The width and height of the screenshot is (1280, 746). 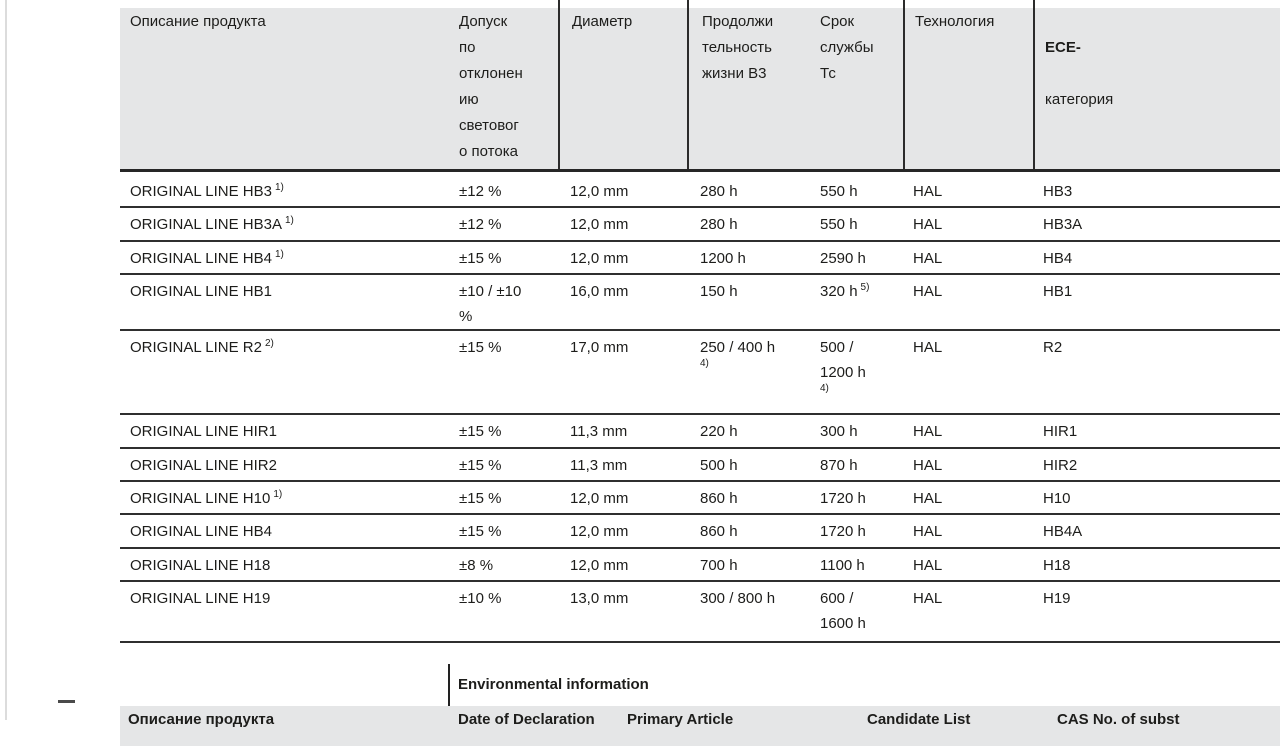 What do you see at coordinates (198, 21) in the screenshot?
I see `header-product: Описание продукта` at bounding box center [198, 21].